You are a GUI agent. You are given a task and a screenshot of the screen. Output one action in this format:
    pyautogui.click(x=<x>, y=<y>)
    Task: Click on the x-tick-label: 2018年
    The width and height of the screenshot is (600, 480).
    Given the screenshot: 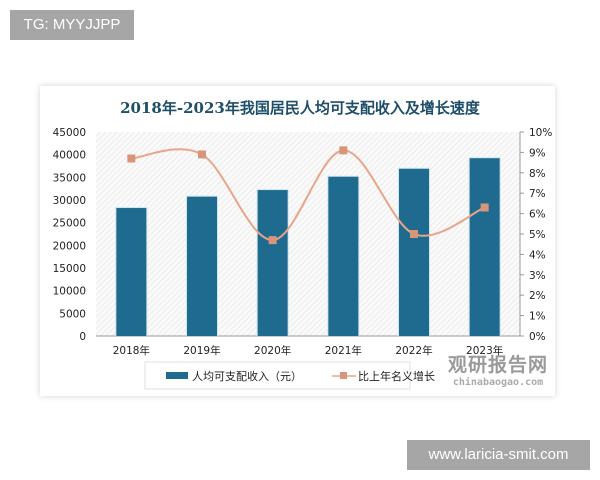 What is the action you would take?
    pyautogui.click(x=131, y=350)
    